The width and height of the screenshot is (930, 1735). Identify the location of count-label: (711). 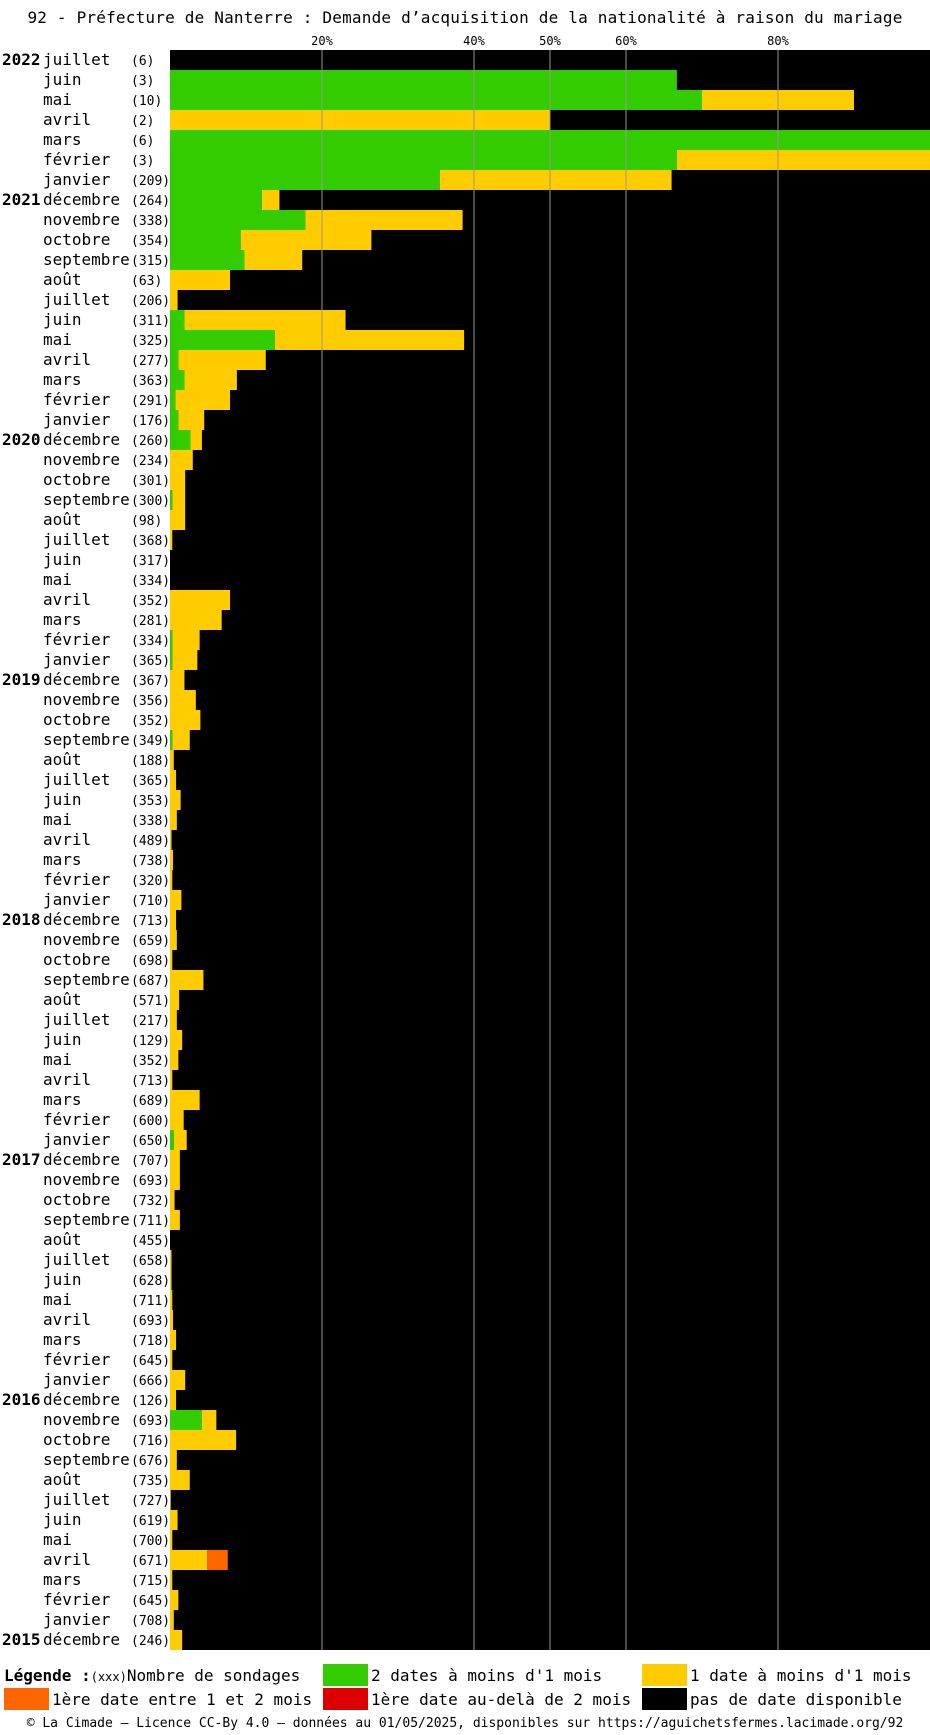
(150, 1301).